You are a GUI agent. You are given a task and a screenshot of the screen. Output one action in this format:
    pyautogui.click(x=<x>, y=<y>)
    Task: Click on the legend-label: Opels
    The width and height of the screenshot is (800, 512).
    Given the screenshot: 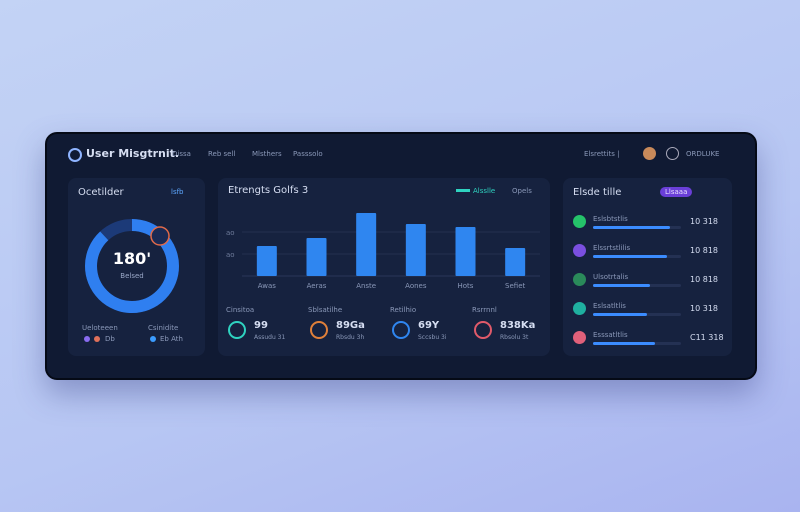 What is the action you would take?
    pyautogui.click(x=522, y=191)
    